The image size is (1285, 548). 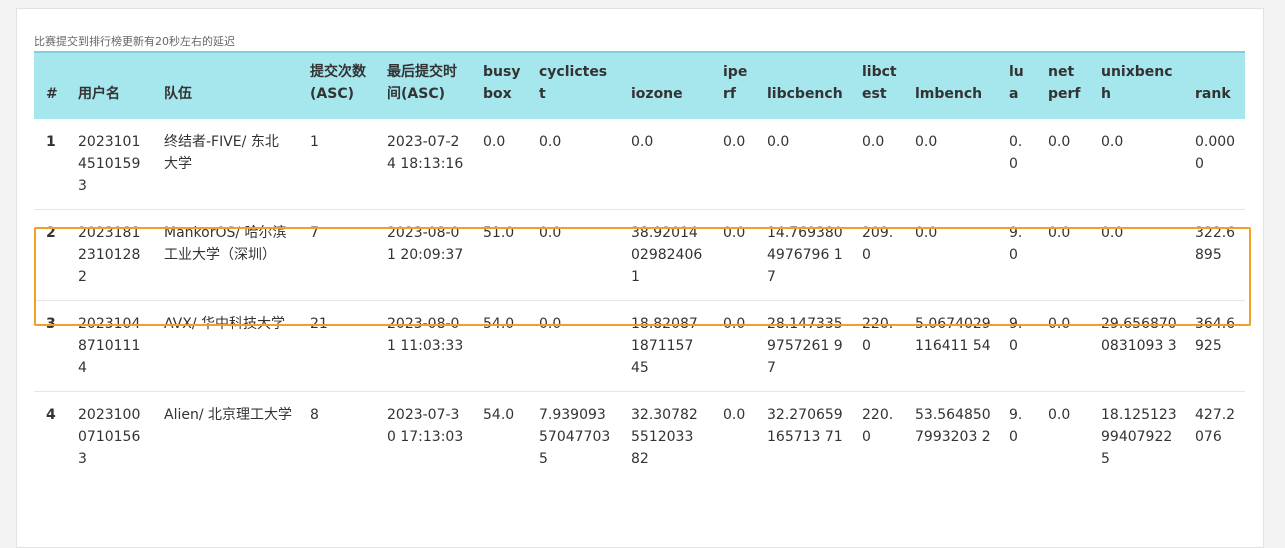 I want to click on cell-username: 20231812310128 2, so click(x=109, y=255).